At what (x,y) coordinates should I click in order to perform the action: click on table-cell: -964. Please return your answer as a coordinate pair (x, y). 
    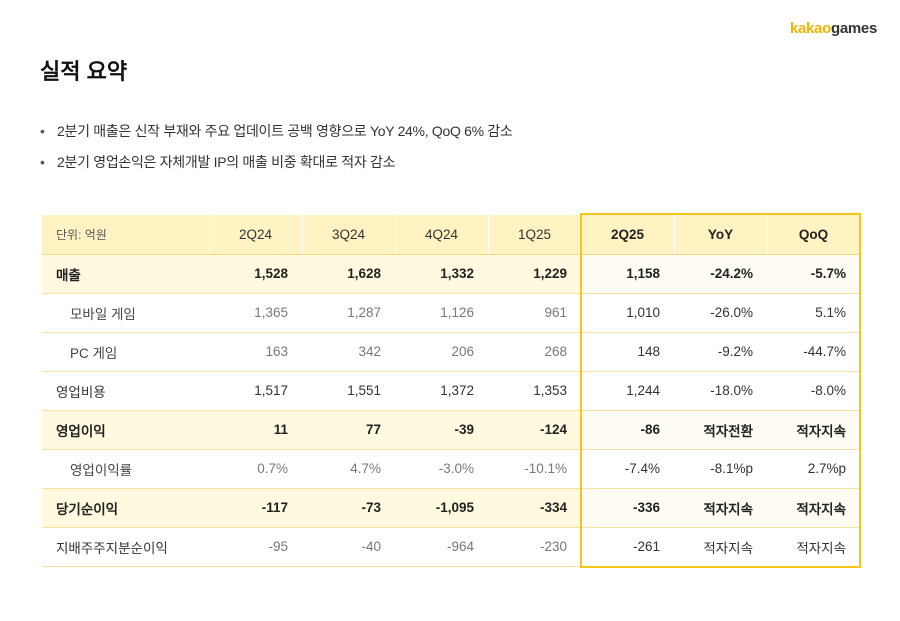
    Looking at the image, I should click on (441, 547).